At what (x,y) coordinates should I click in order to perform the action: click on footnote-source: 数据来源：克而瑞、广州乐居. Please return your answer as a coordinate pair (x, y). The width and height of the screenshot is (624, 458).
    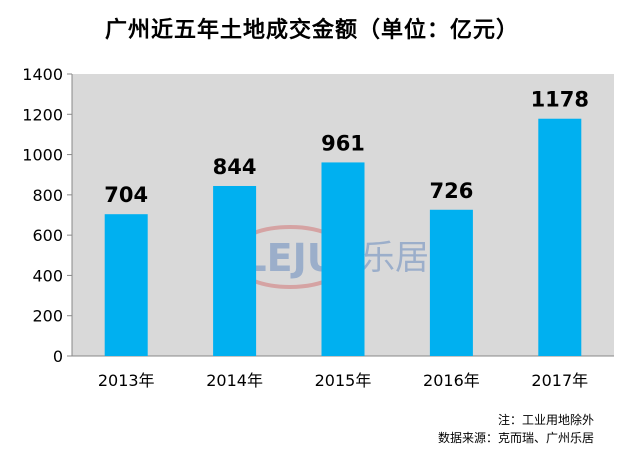
    Looking at the image, I should click on (515, 438).